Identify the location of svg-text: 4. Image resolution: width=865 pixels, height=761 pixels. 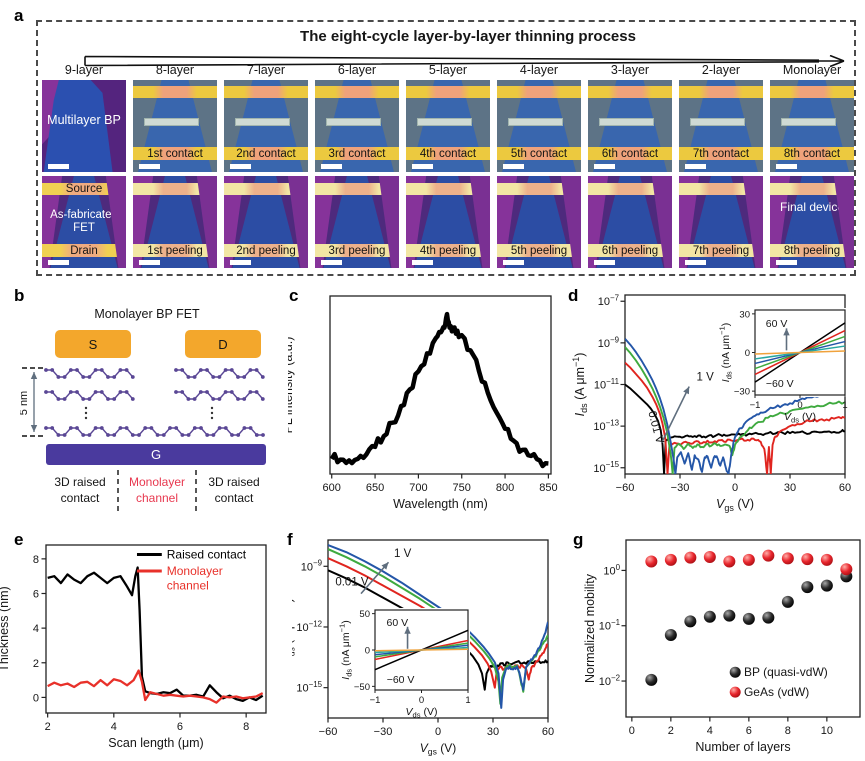
(36, 629).